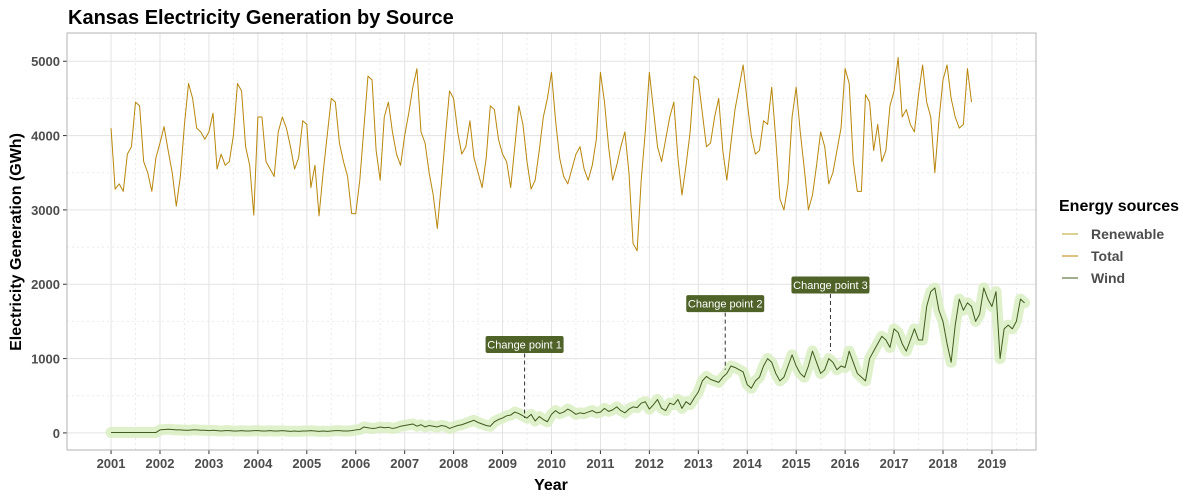 This screenshot has height=500, width=1200. Describe the element at coordinates (45, 359) in the screenshot. I see `y-tick-label: 1000` at that location.